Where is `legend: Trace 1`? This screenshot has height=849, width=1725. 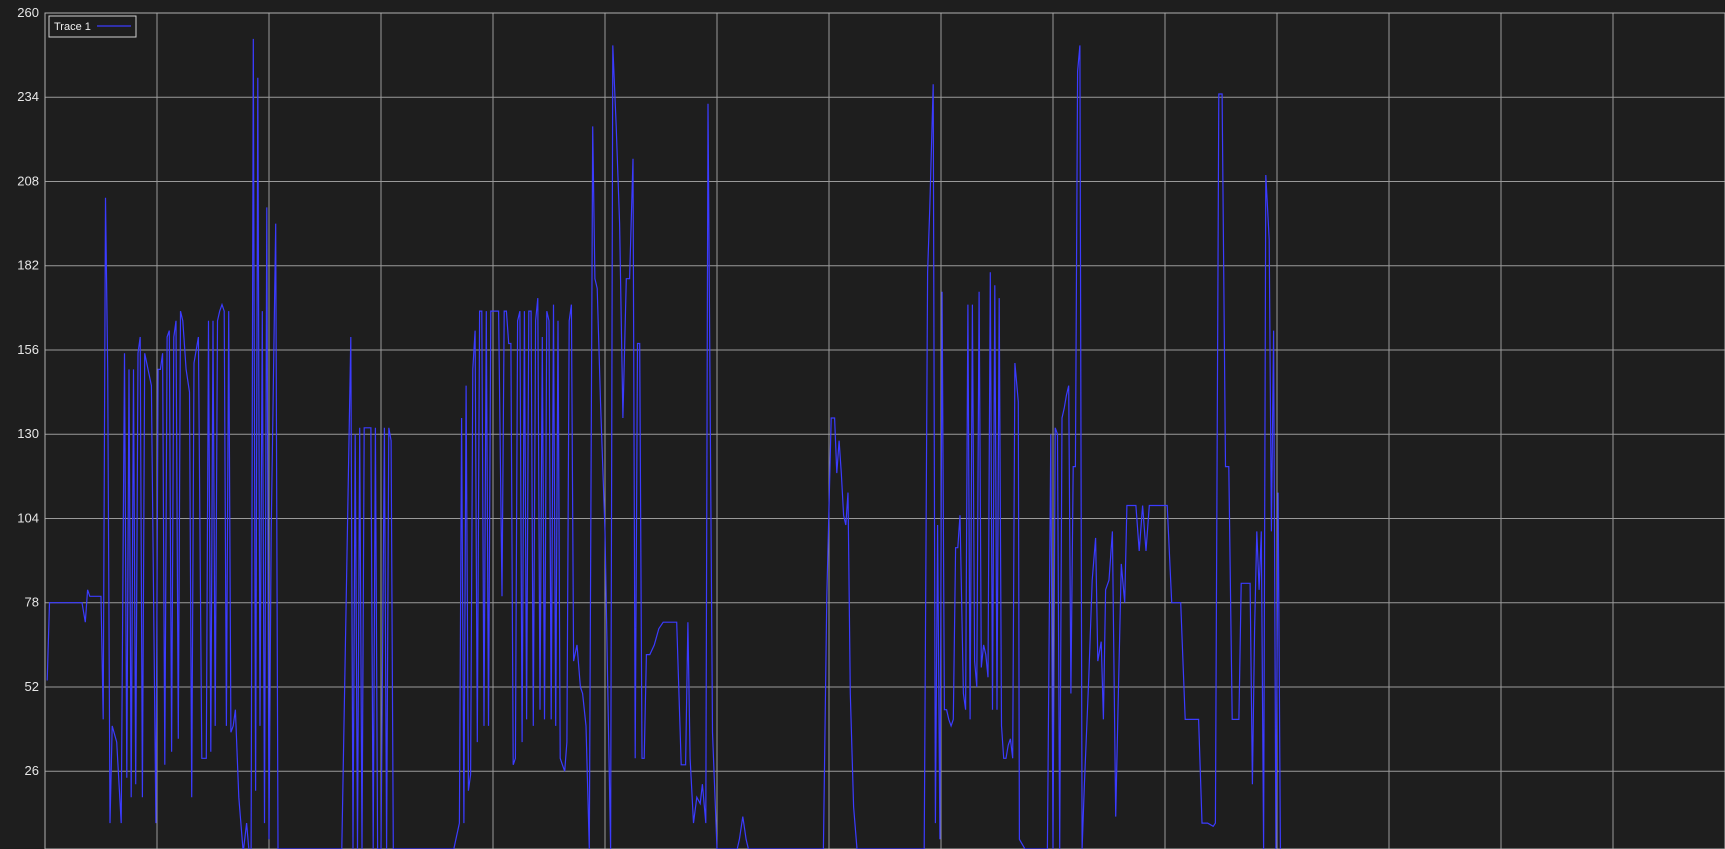 legend: Trace 1 is located at coordinates (92, 26).